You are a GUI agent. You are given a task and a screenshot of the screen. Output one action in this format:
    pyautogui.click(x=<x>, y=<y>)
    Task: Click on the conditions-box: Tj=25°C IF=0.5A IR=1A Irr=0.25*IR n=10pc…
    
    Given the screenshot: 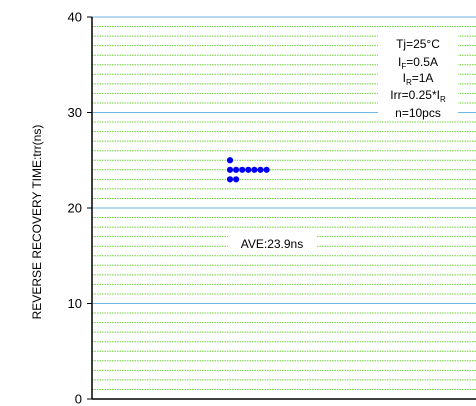 What is the action you would take?
    pyautogui.click(x=418, y=75)
    